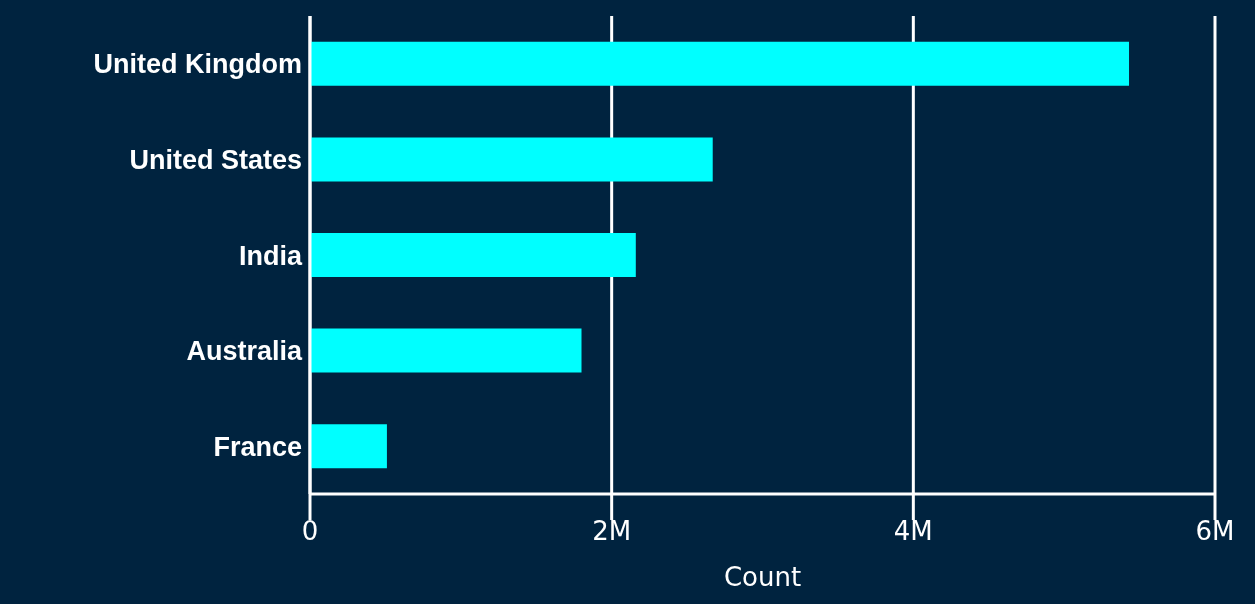  Describe the element at coordinates (612, 531) in the screenshot. I see `x-tick-label: 2M` at that location.